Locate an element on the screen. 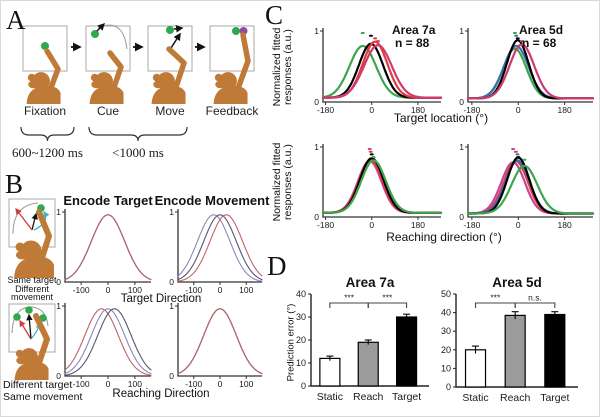  c-ylabel-top-line2: responses (a.u.) is located at coordinates (288, 67).